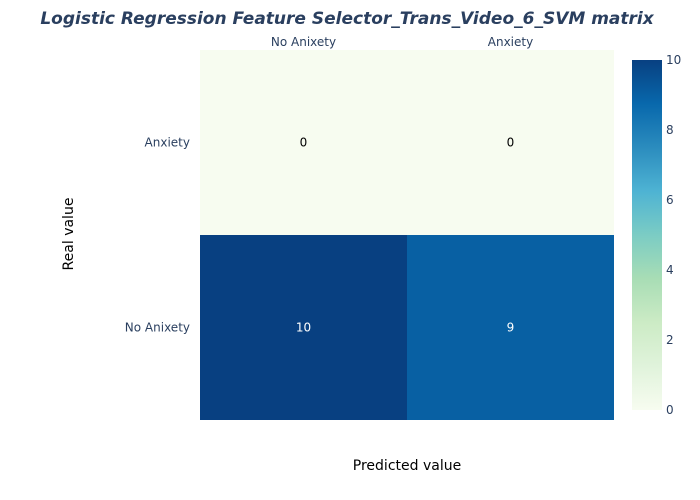 This screenshot has width=700, height=500. I want to click on colorbar-tick-label: 6, so click(670, 200).